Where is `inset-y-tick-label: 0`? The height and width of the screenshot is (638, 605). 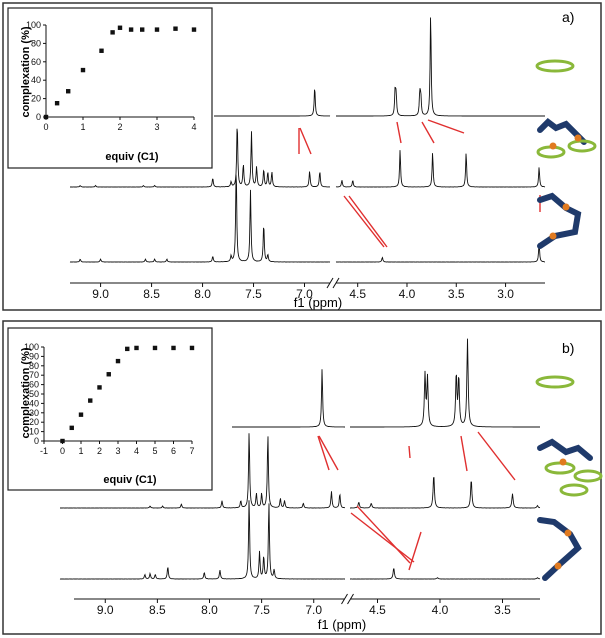
inset-y-tick-label: 0 is located at coordinates (38, 117).